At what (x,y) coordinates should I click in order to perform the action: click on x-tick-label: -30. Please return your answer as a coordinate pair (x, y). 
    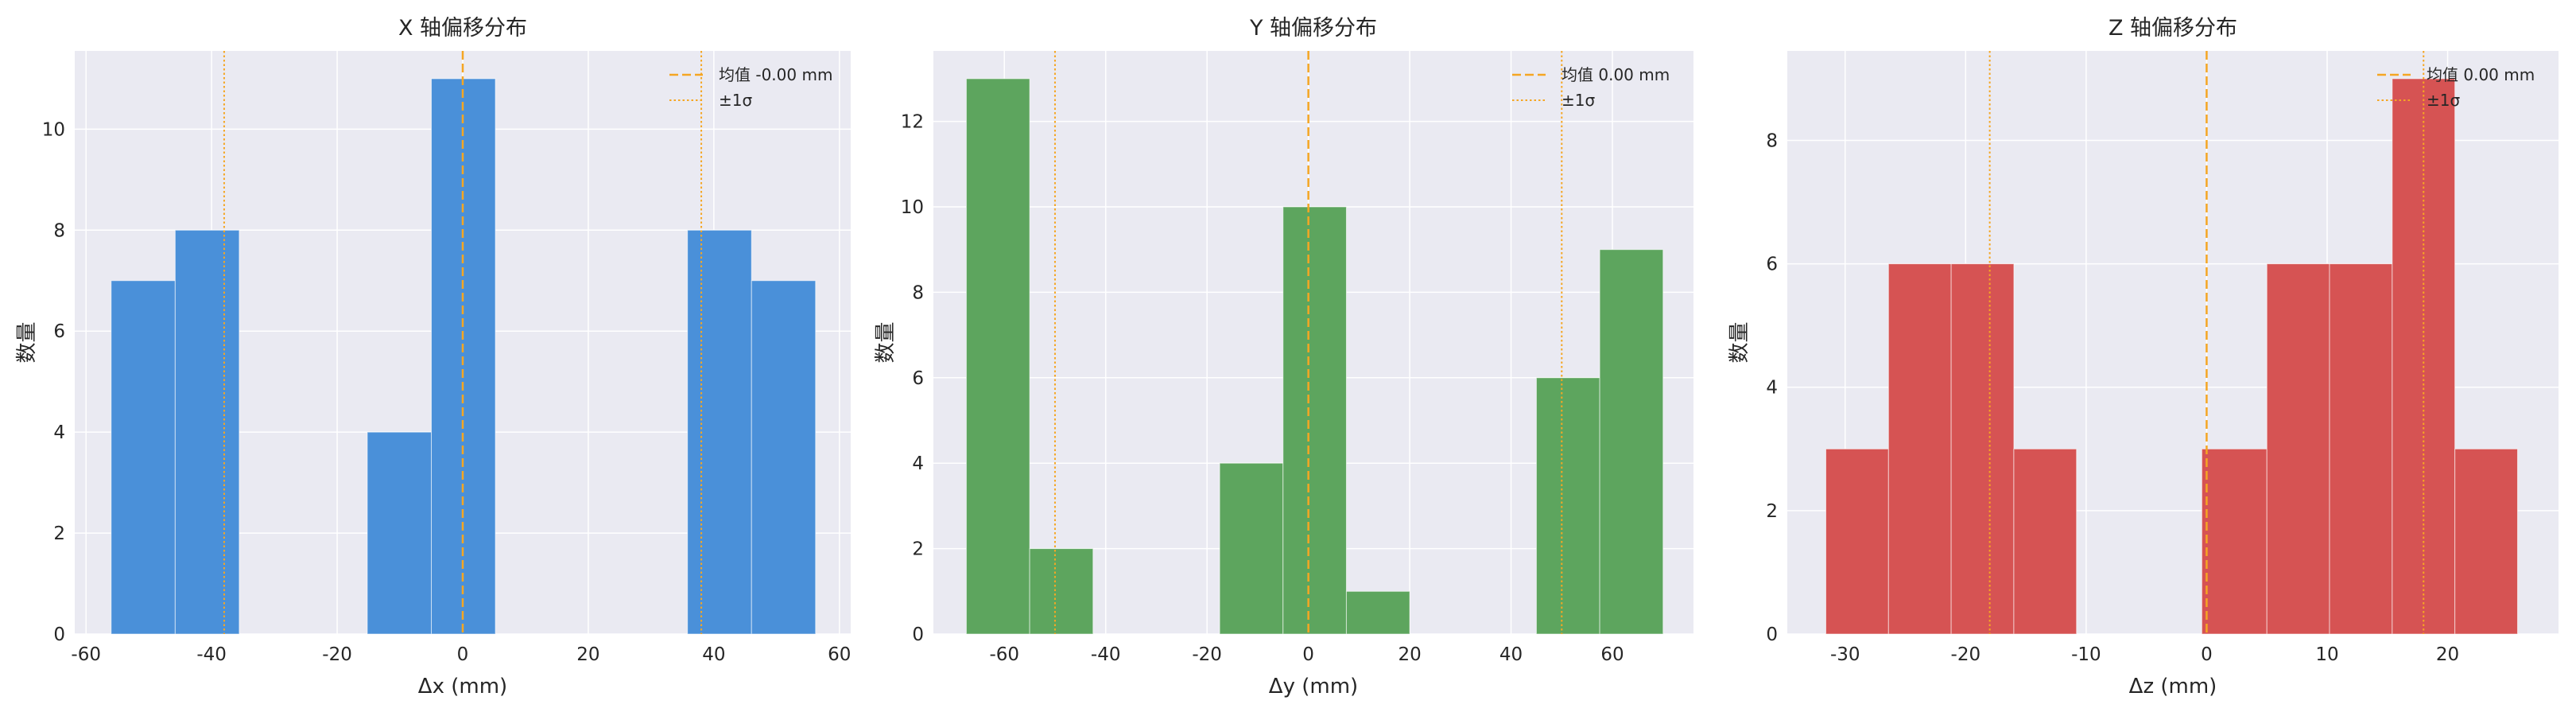
    Looking at the image, I should click on (1845, 655).